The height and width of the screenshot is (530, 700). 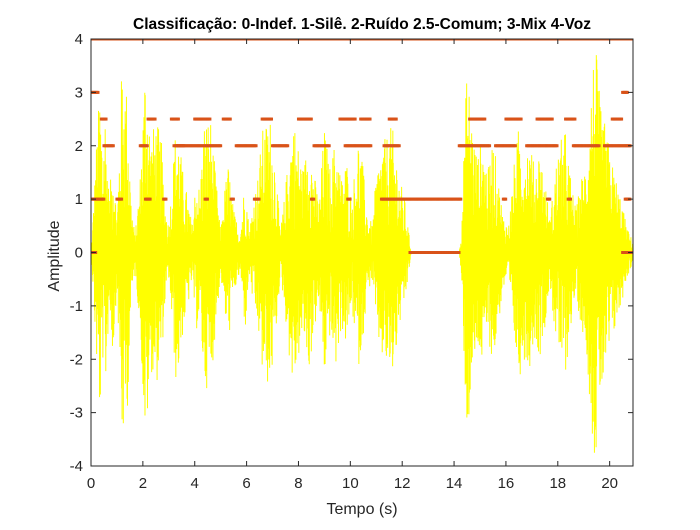 I want to click on y-tick-label: 2, so click(x=79, y=146).